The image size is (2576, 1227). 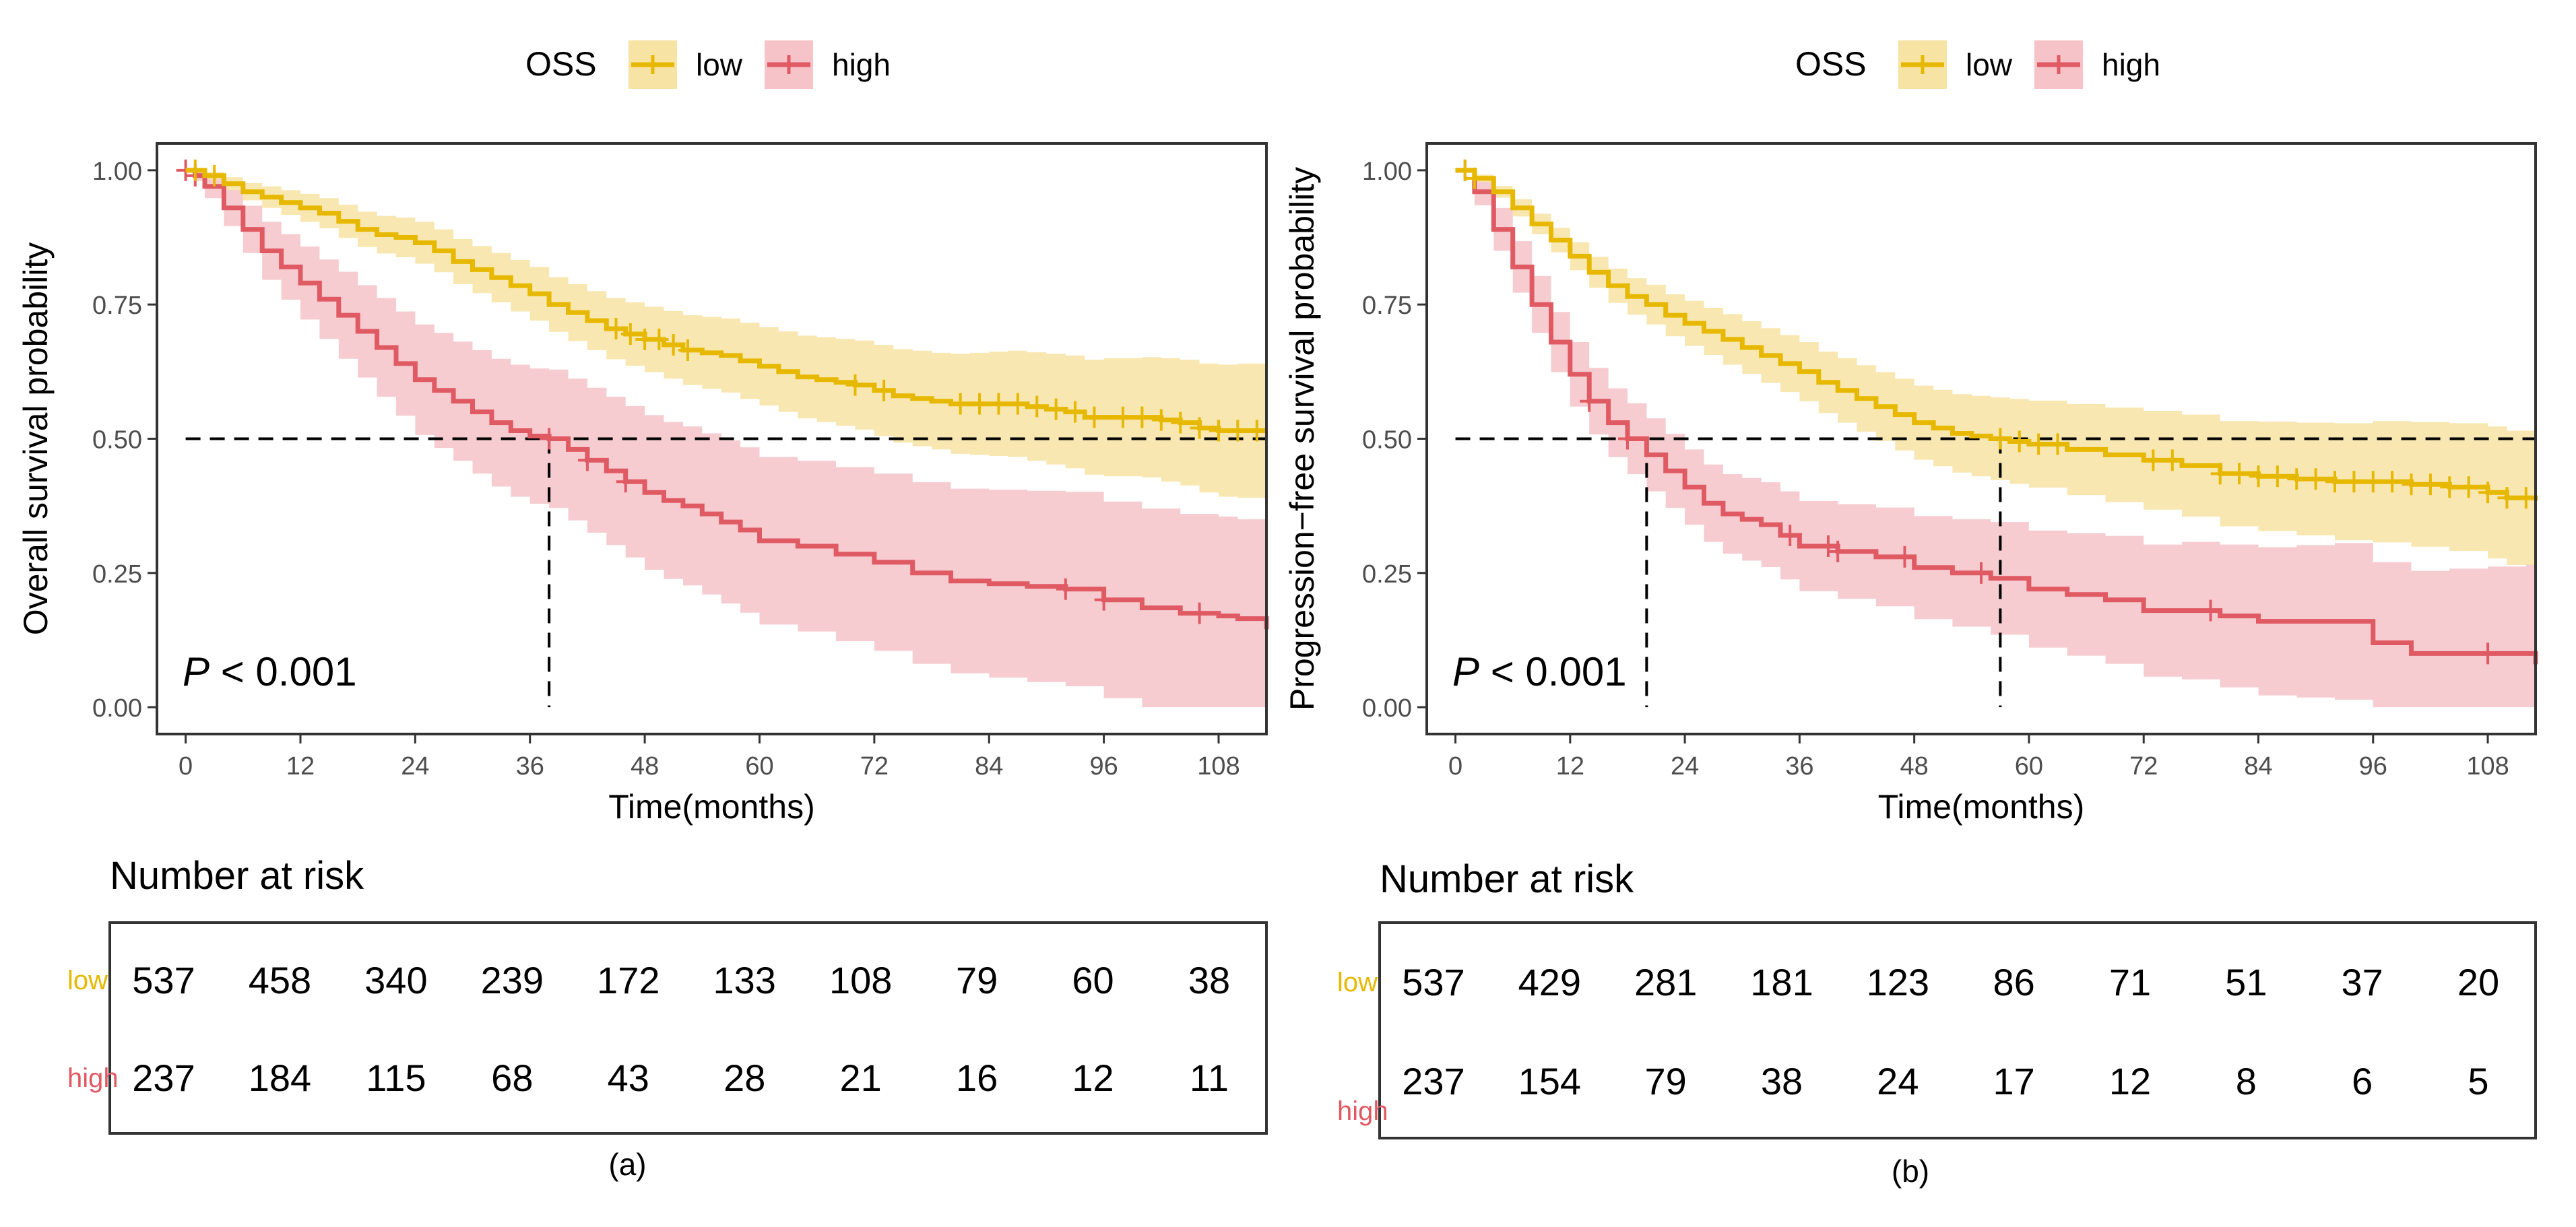 What do you see at coordinates (989, 766) in the screenshot?
I see `x-tick-label: 84` at bounding box center [989, 766].